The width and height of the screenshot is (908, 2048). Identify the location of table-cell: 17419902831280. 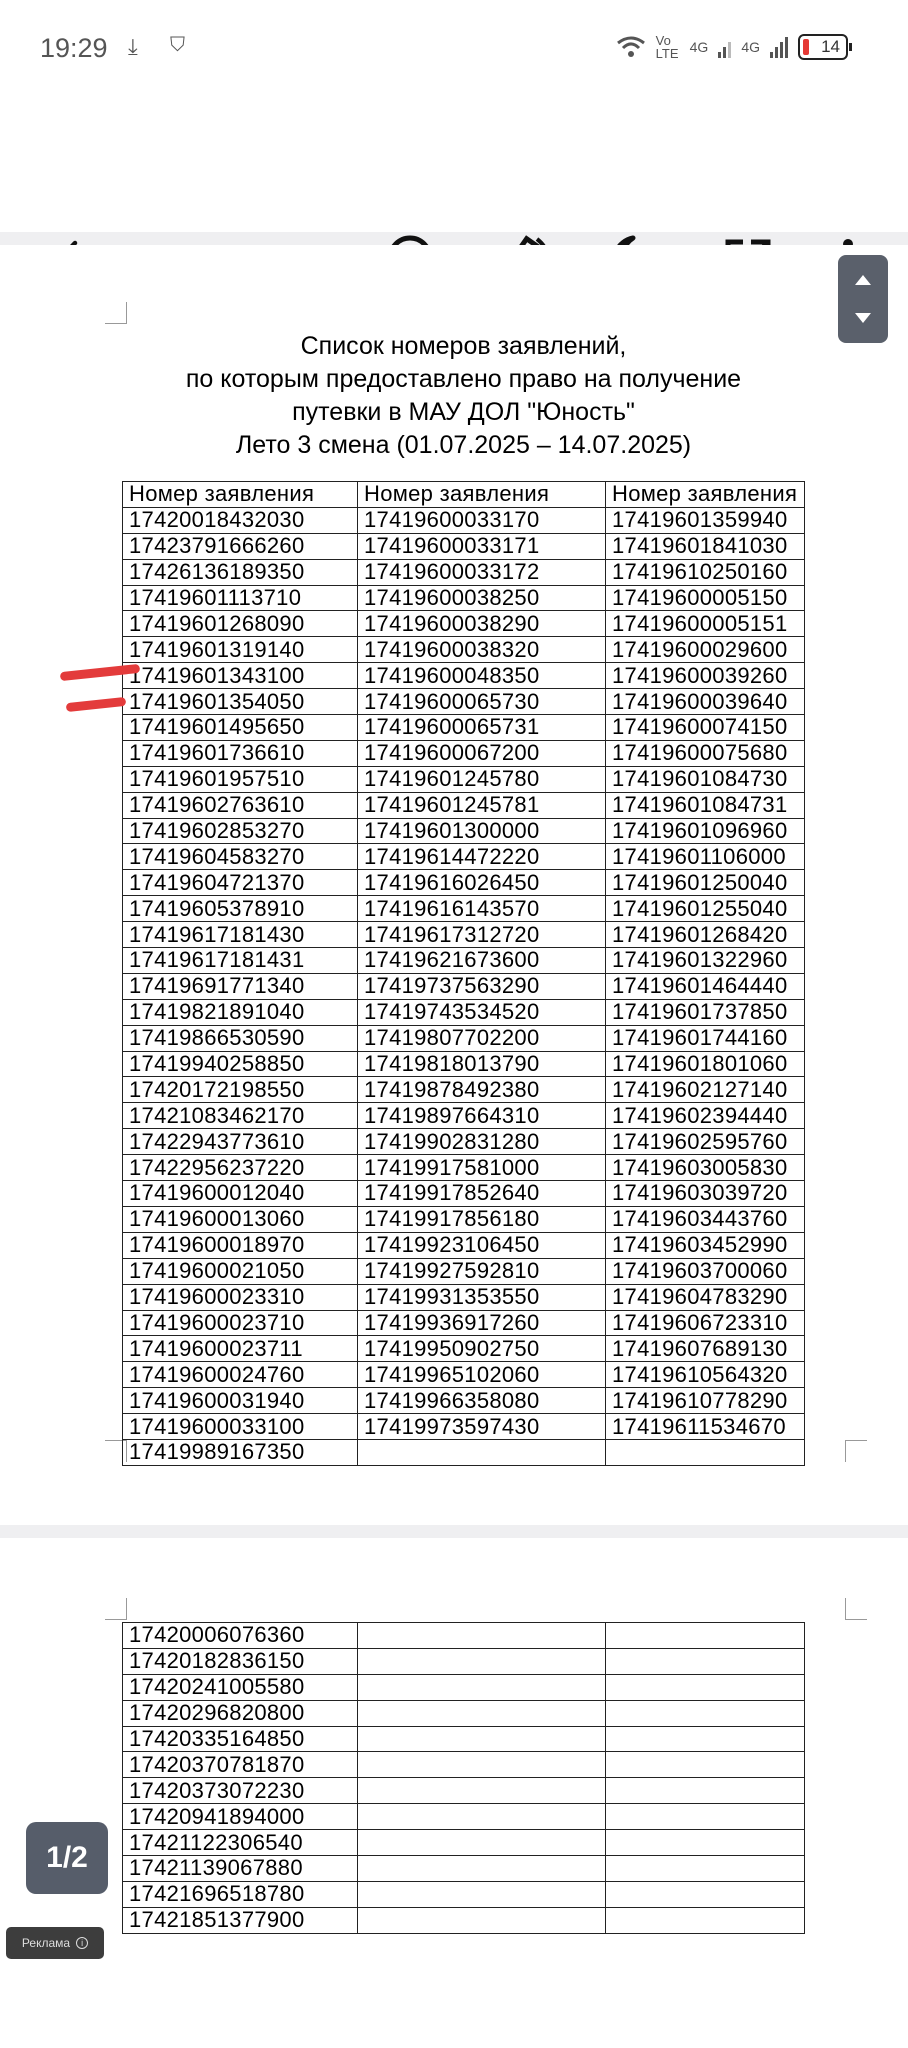
(481, 1142).